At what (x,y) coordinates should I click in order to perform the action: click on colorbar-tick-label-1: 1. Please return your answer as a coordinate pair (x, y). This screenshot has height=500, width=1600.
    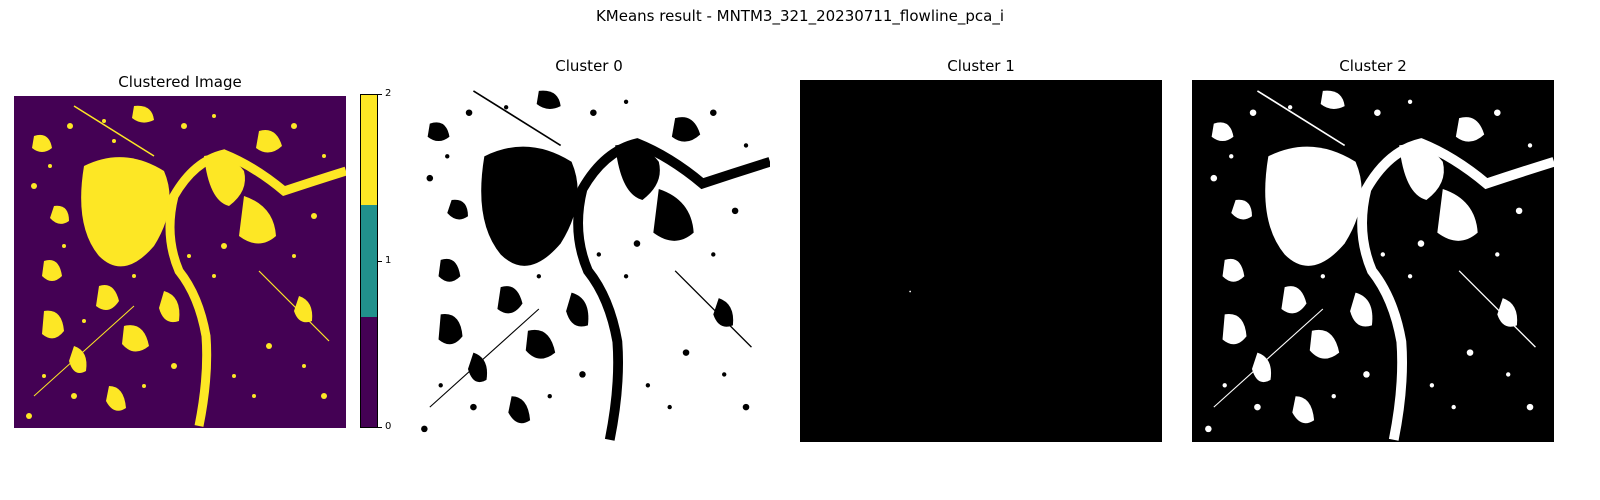
    Looking at the image, I should click on (388, 260).